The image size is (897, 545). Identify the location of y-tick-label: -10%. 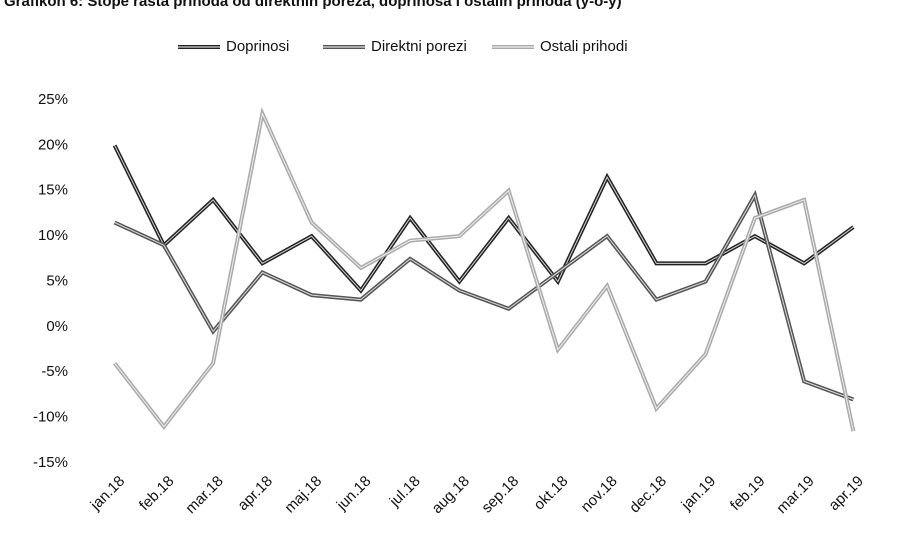
(50, 417).